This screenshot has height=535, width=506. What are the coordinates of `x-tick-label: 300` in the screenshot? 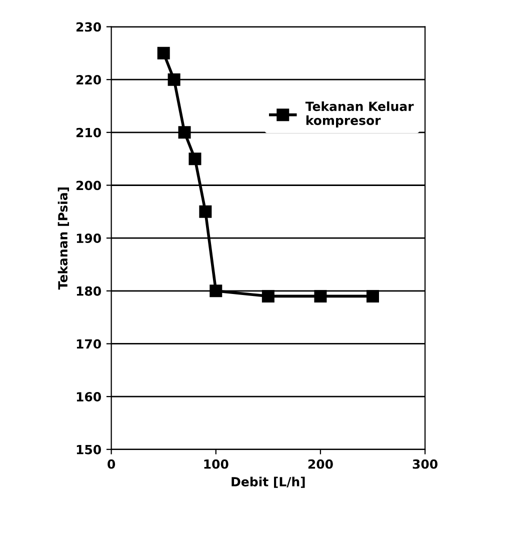 It's located at (425, 464).